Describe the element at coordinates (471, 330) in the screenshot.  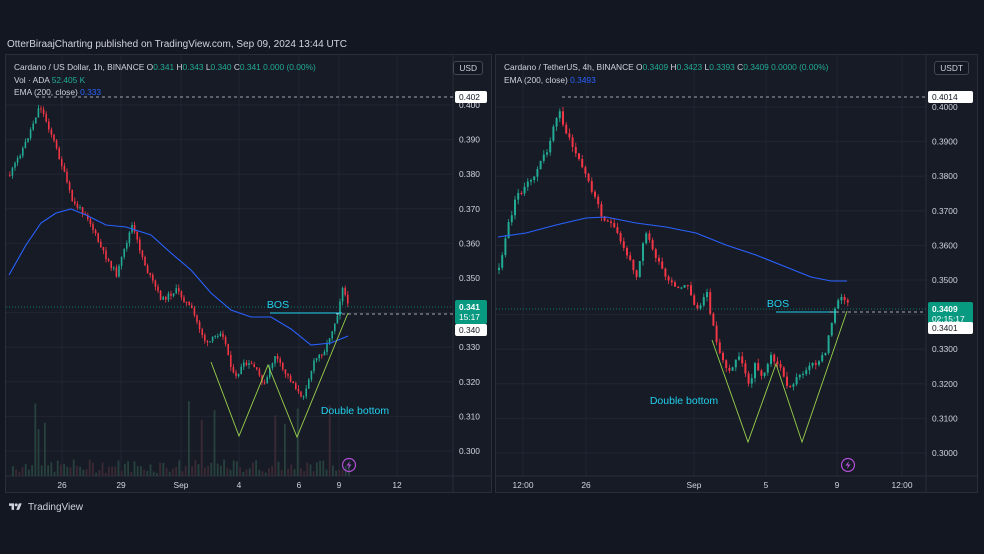
I see `level-price-badge` at that location.